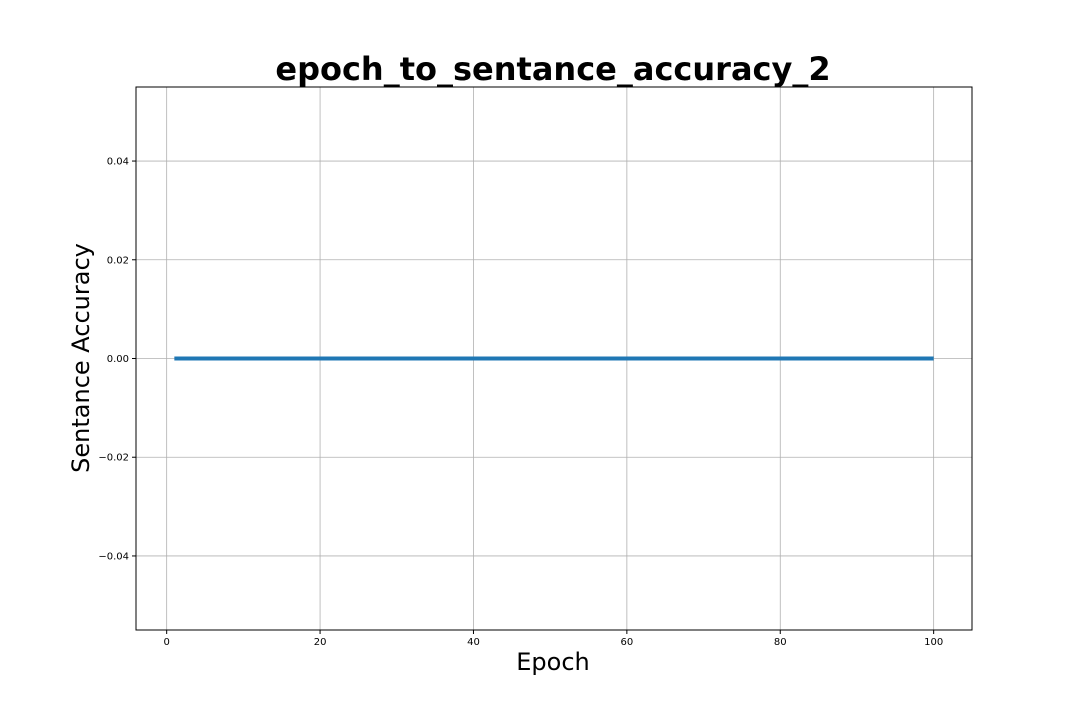 The image size is (1080, 720). Describe the element at coordinates (552, 69) in the screenshot. I see `chart-title: epoch_to_sentance_accuracy_2` at that location.